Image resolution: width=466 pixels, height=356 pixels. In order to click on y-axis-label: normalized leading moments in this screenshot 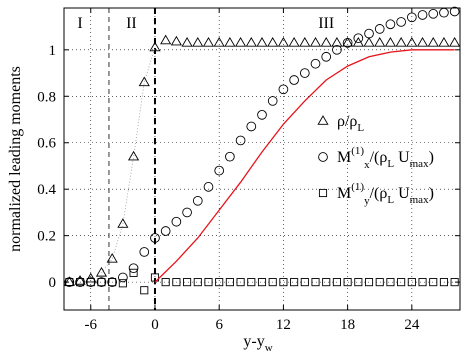, I will do `click(15, 159)`.